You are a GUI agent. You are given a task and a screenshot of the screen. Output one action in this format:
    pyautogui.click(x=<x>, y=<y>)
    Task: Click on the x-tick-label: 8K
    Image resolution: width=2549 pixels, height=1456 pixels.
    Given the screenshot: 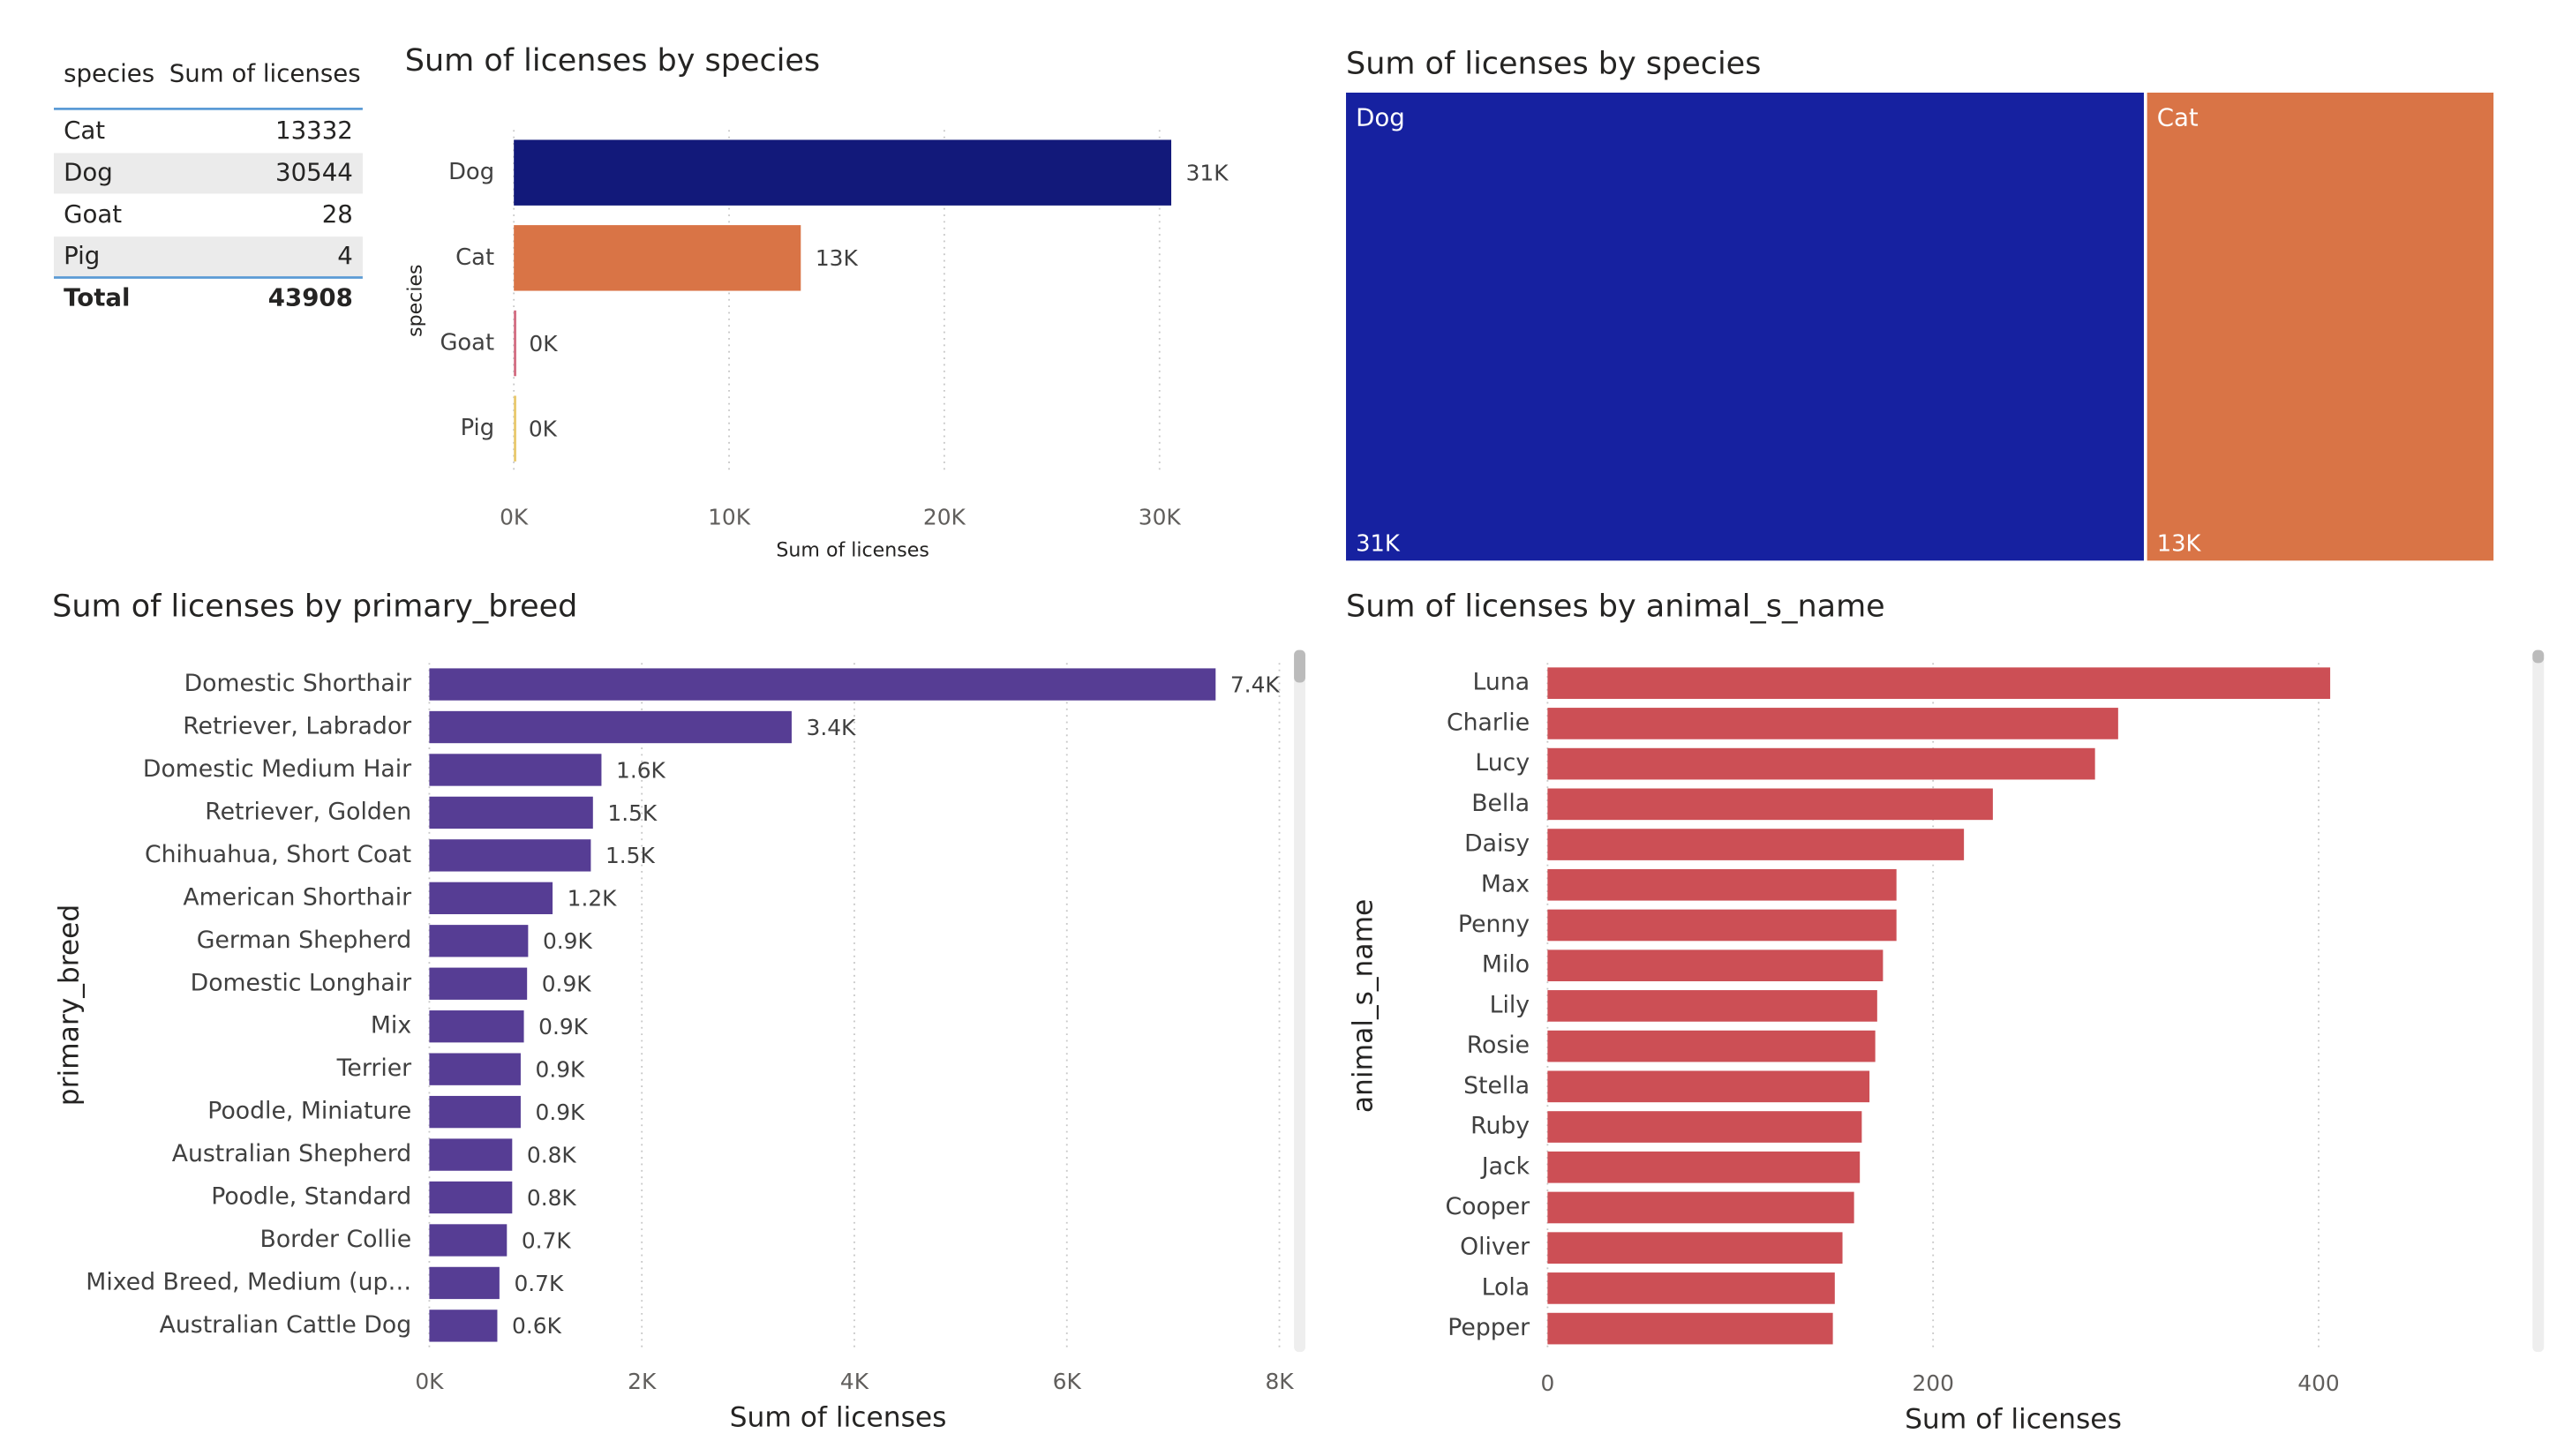 What is the action you would take?
    pyautogui.click(x=1279, y=1381)
    